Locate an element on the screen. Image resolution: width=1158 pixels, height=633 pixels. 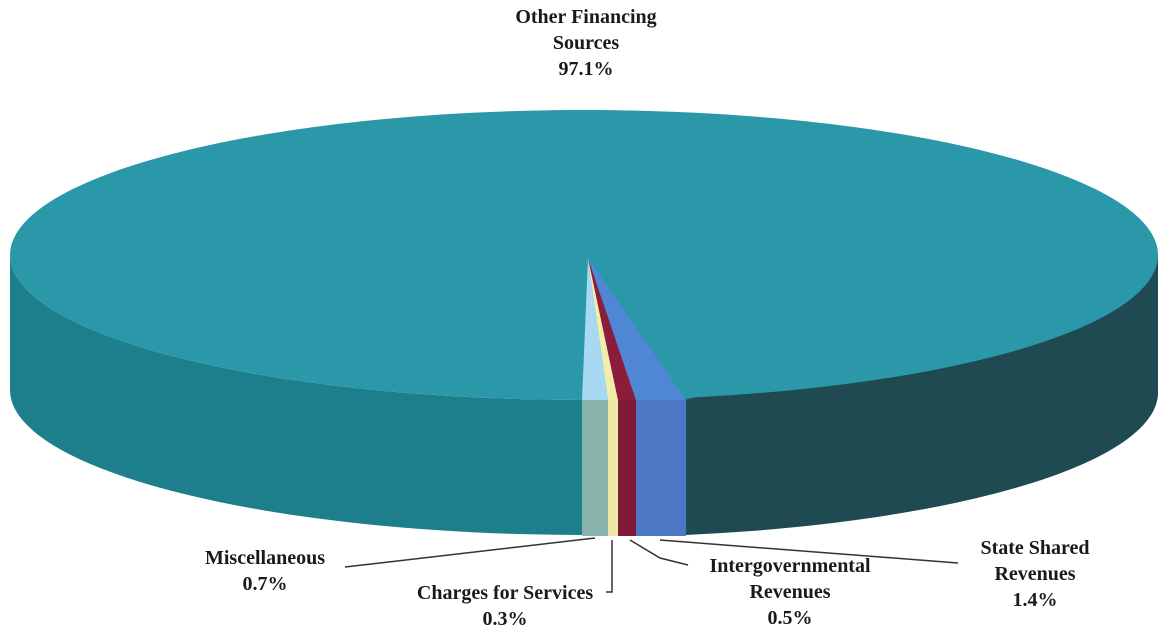
slice-label-line1: Intergovernmental is located at coordinates (790, 566).